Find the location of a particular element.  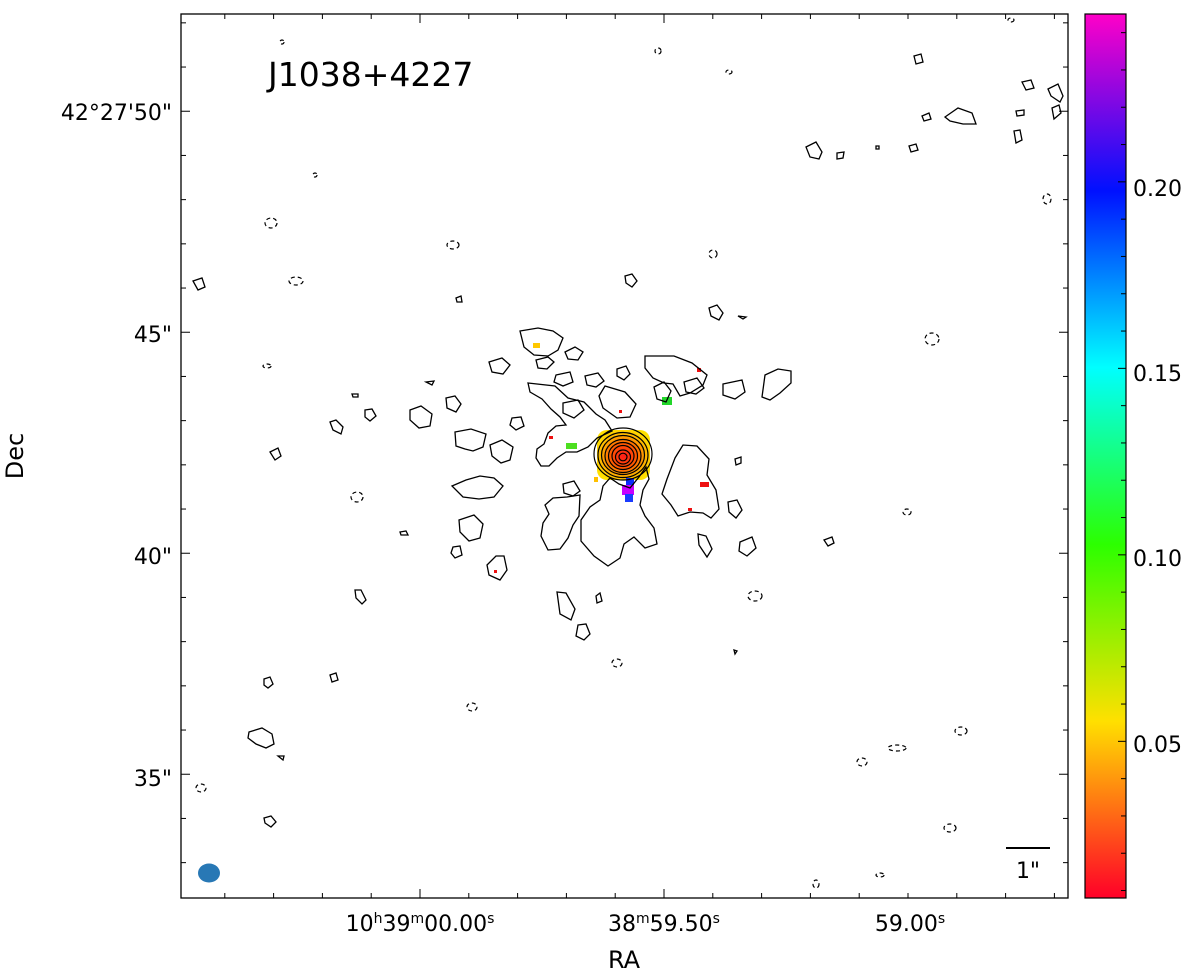

colorbar-tick-label: 0.10 is located at coordinates (1157, 559).